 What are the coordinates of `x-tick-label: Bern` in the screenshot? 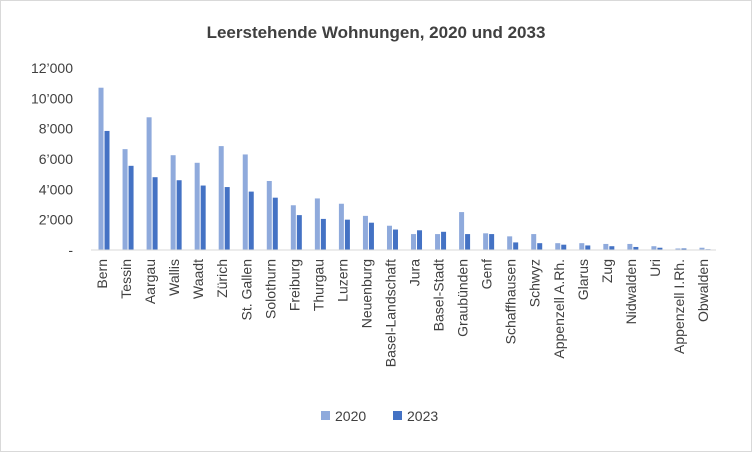 It's located at (102, 274).